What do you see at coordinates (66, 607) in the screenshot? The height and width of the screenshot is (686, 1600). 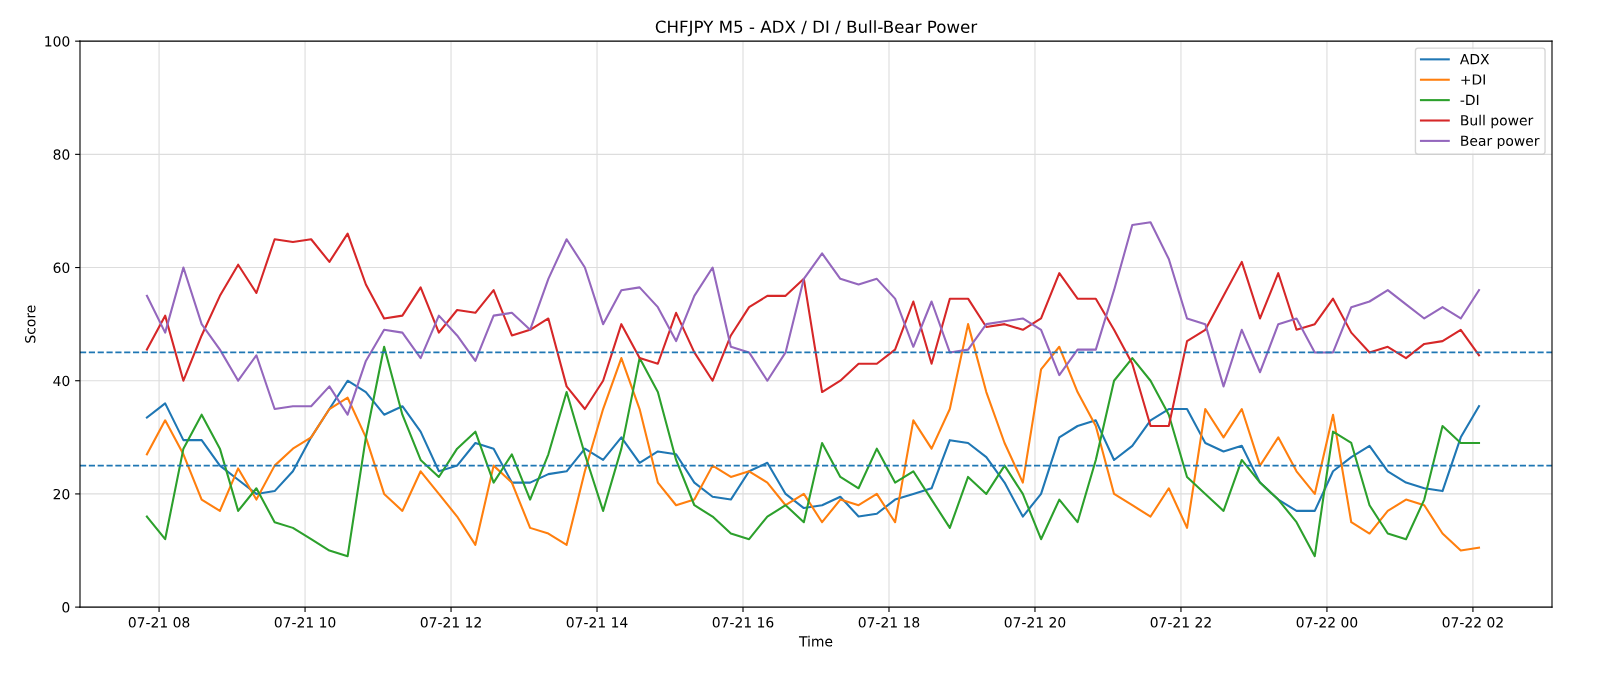 I see `y-tick-label: 0` at bounding box center [66, 607].